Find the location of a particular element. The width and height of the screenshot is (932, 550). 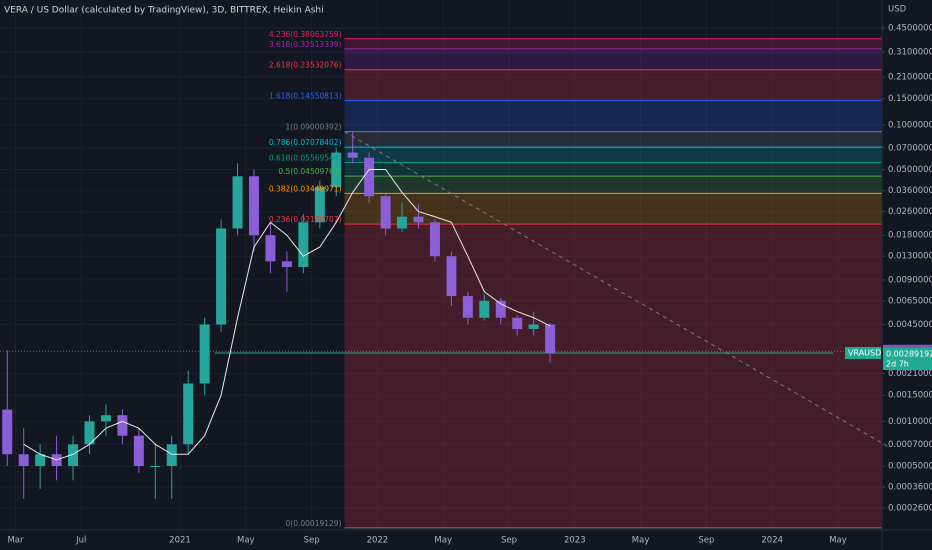

fib-level-label: 4.236(0.38063759) is located at coordinates (305, 34).